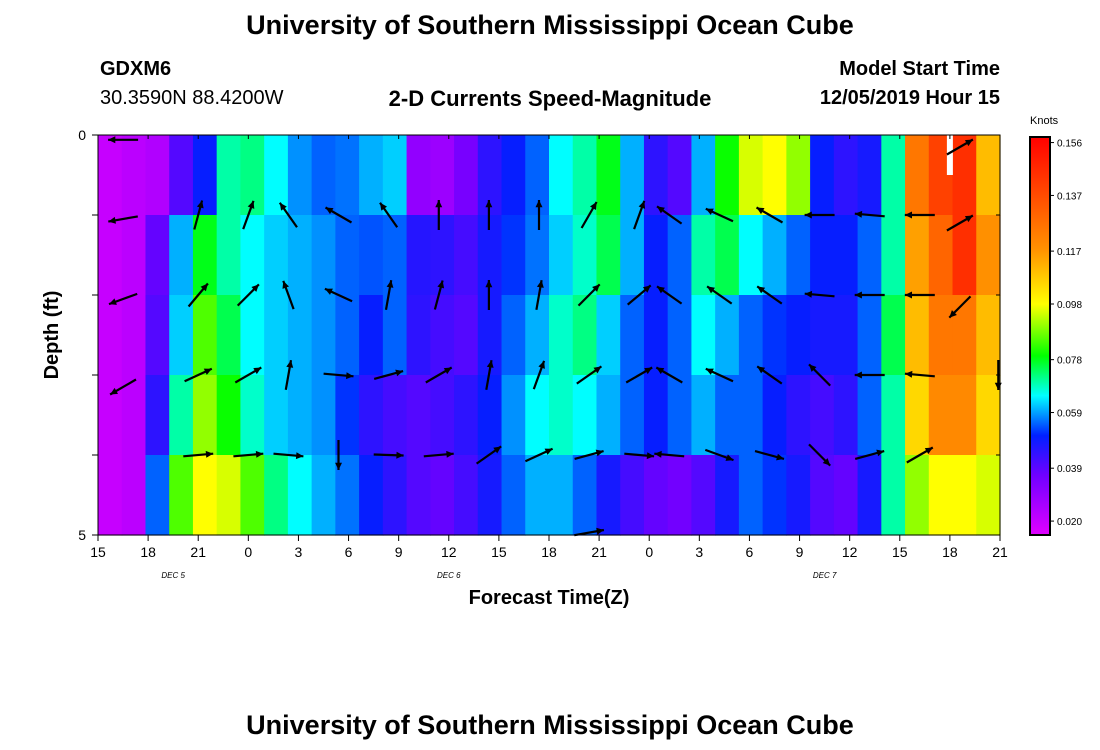 Image resolution: width=1100 pixels, height=750 pixels. I want to click on day-label: DEC 5, so click(173, 575).